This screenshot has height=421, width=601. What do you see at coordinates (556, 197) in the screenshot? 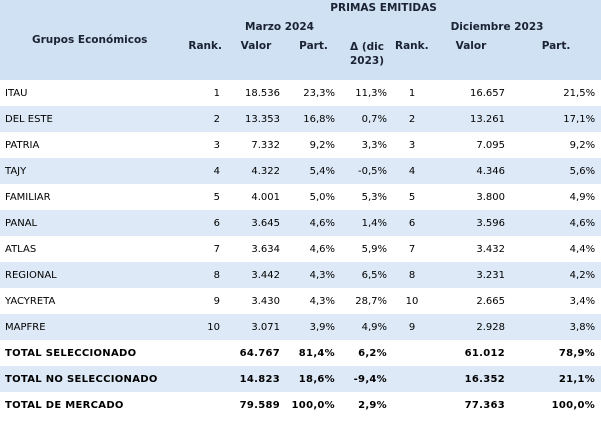
I see `part2-cell: 4,9%` at bounding box center [556, 197].